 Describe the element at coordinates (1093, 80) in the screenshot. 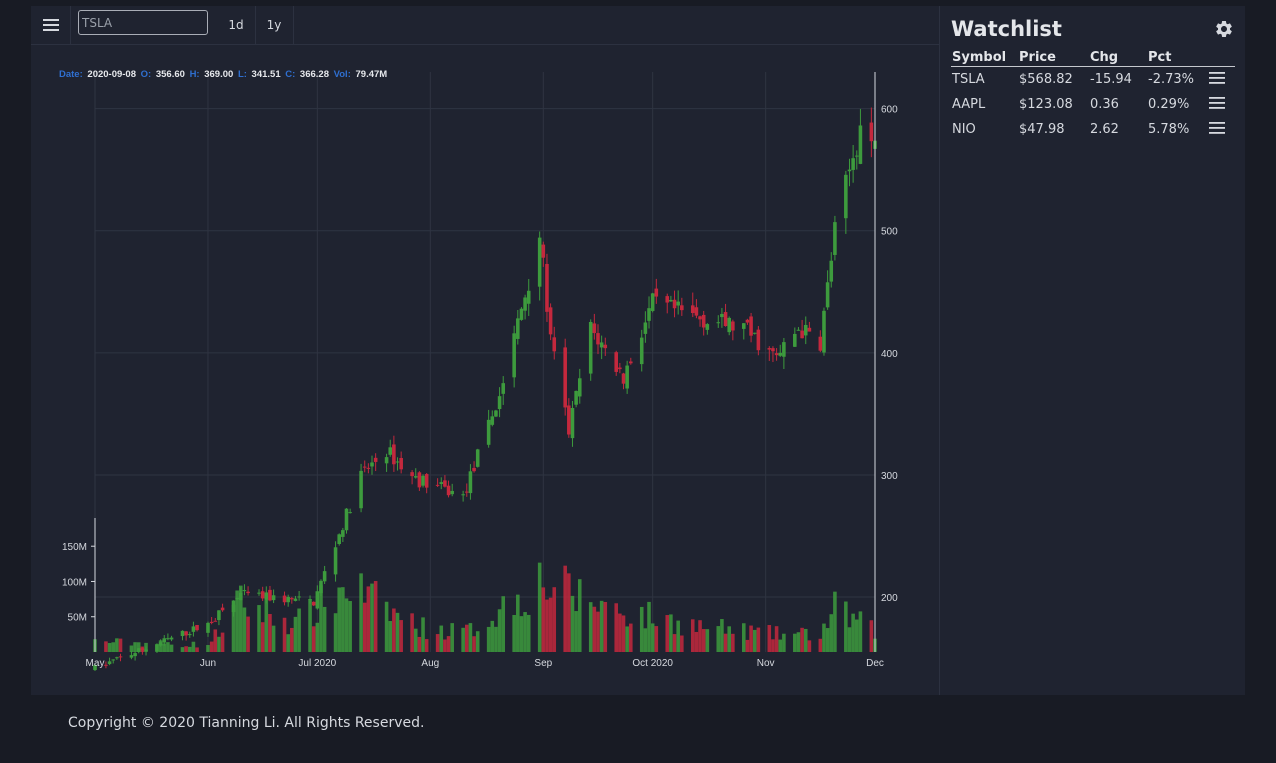

I see `watchlist-row-tsla: TSLA $568.82 -15.94 -2.73%` at that location.